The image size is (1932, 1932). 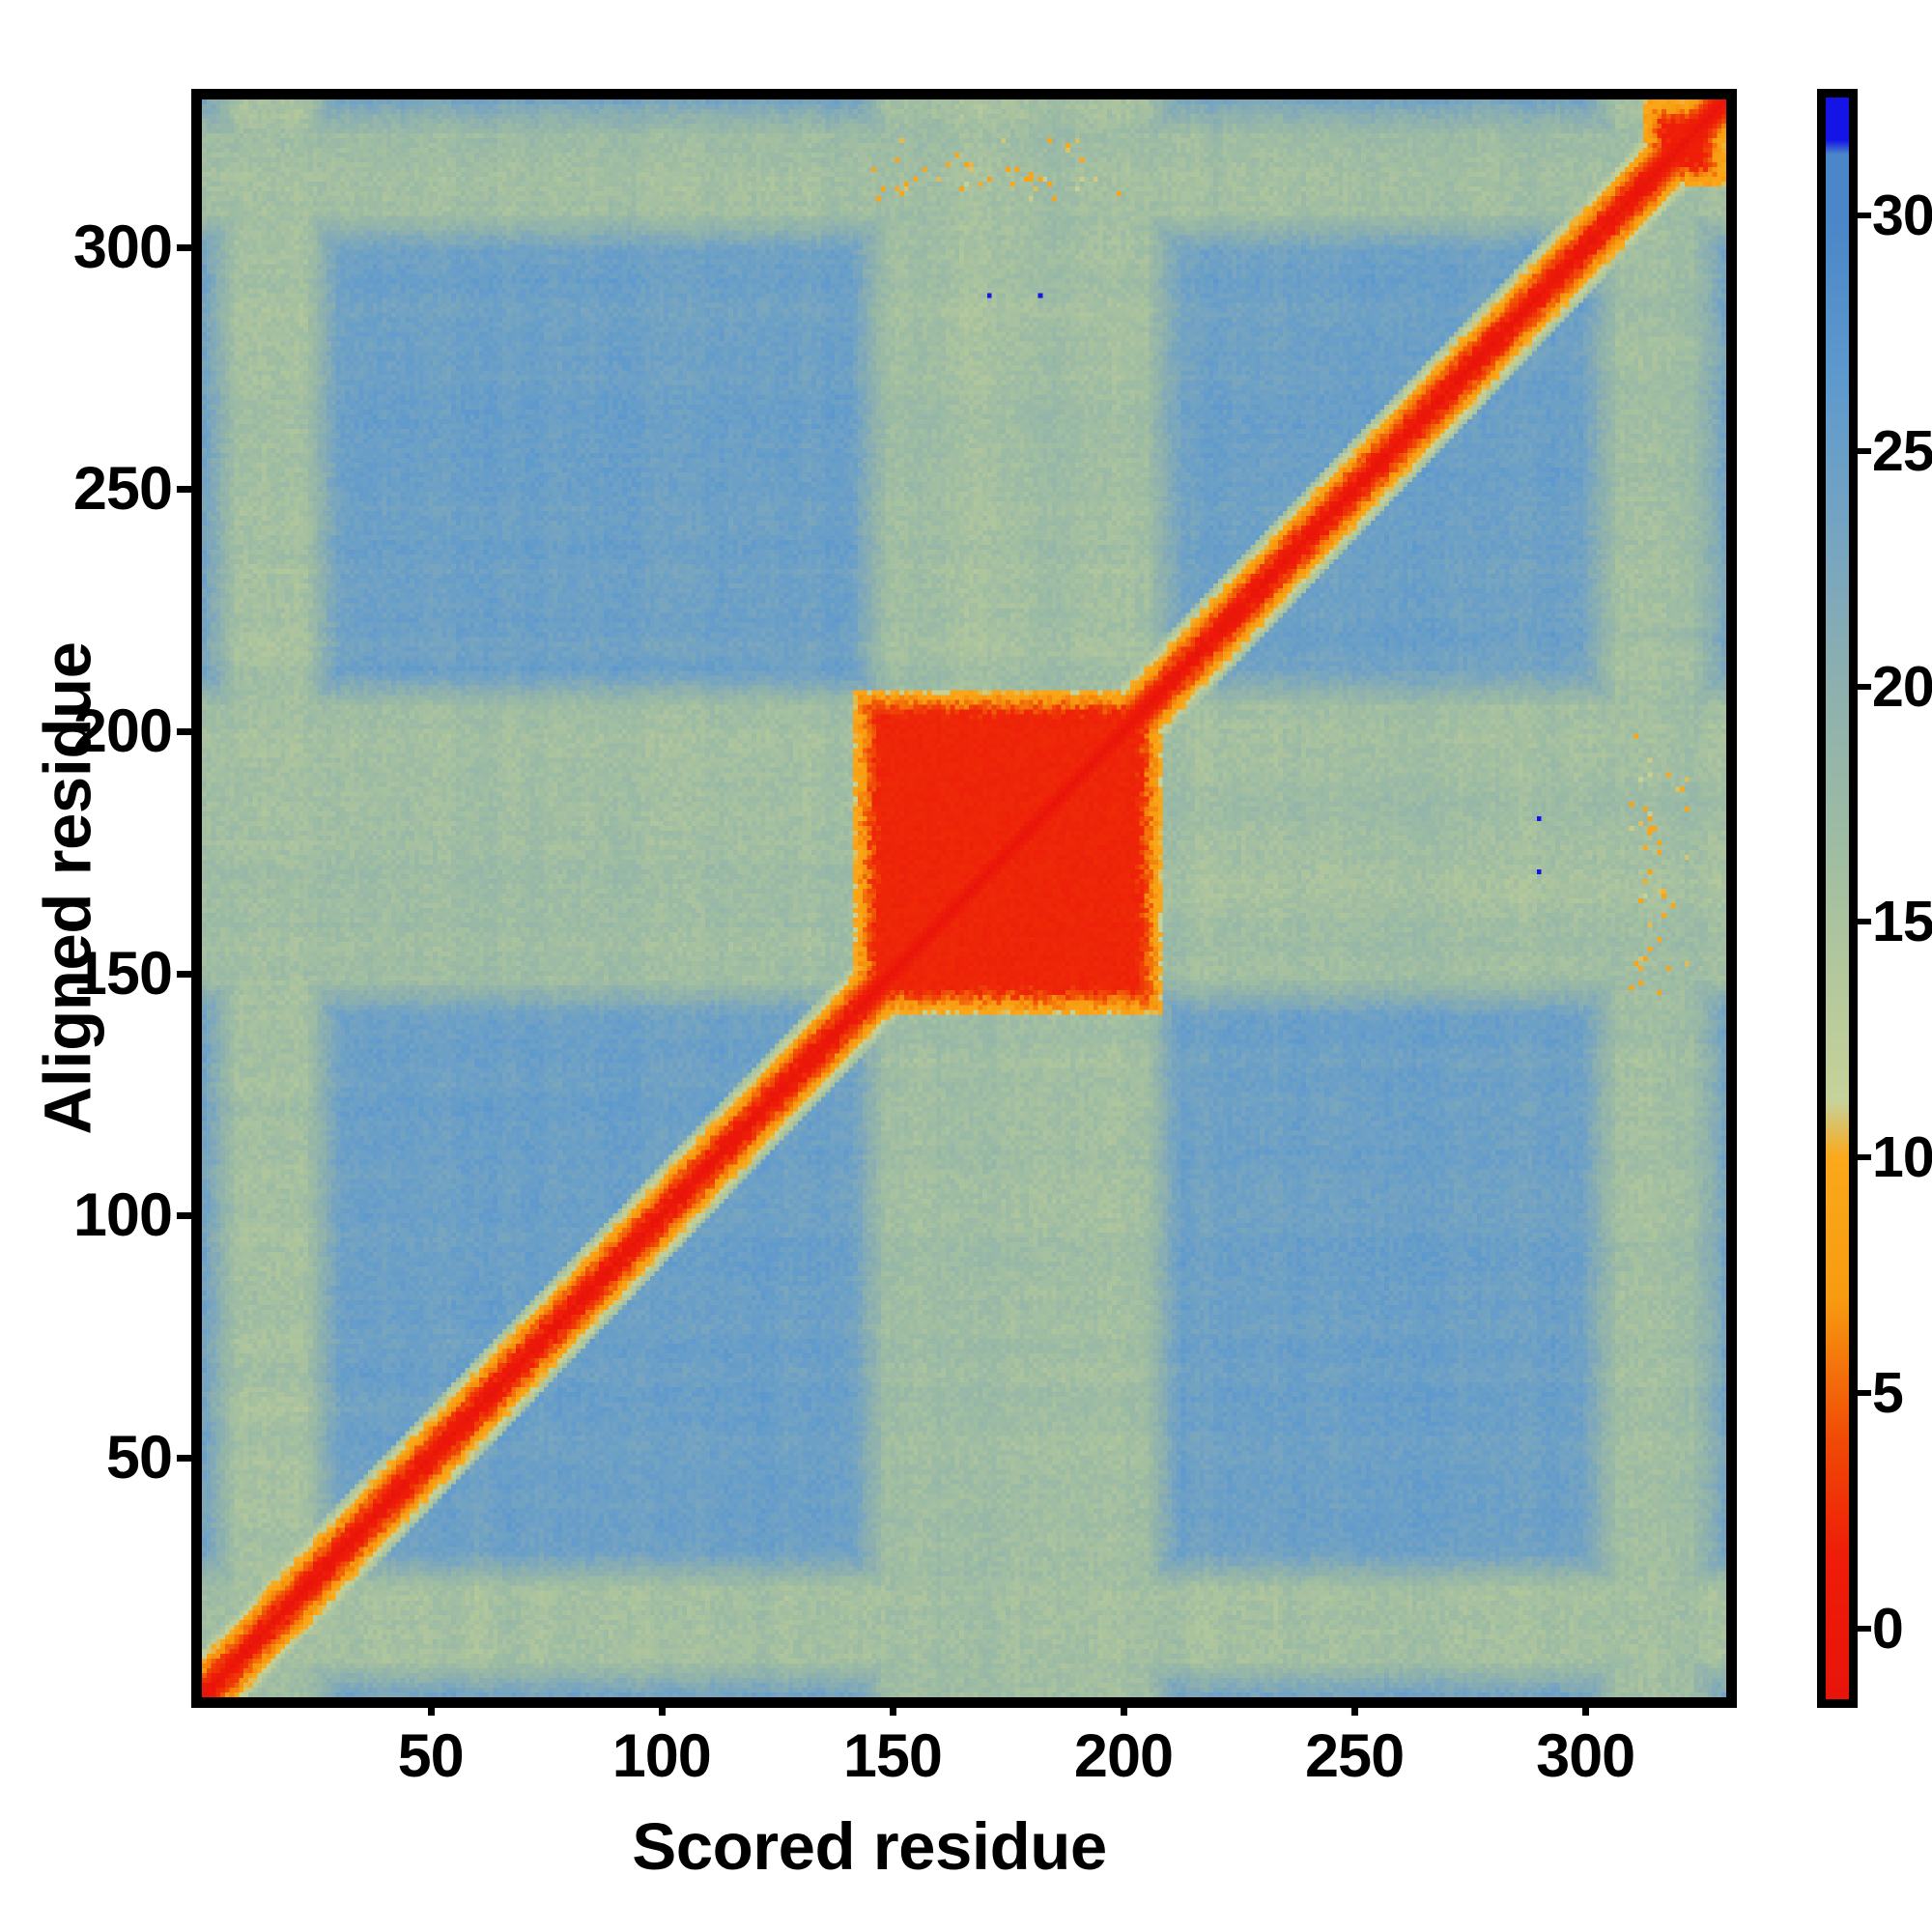 I want to click on y-tick-label: 300, so click(x=122, y=247).